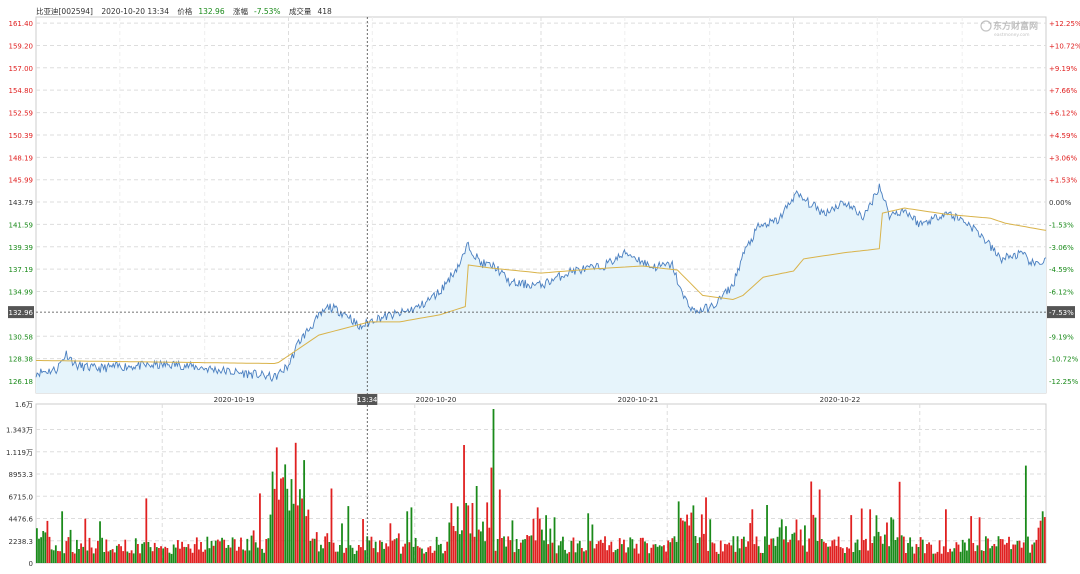 The height and width of the screenshot is (574, 1080). I want to click on pct-tick-label: -1.53%, so click(1061, 225).